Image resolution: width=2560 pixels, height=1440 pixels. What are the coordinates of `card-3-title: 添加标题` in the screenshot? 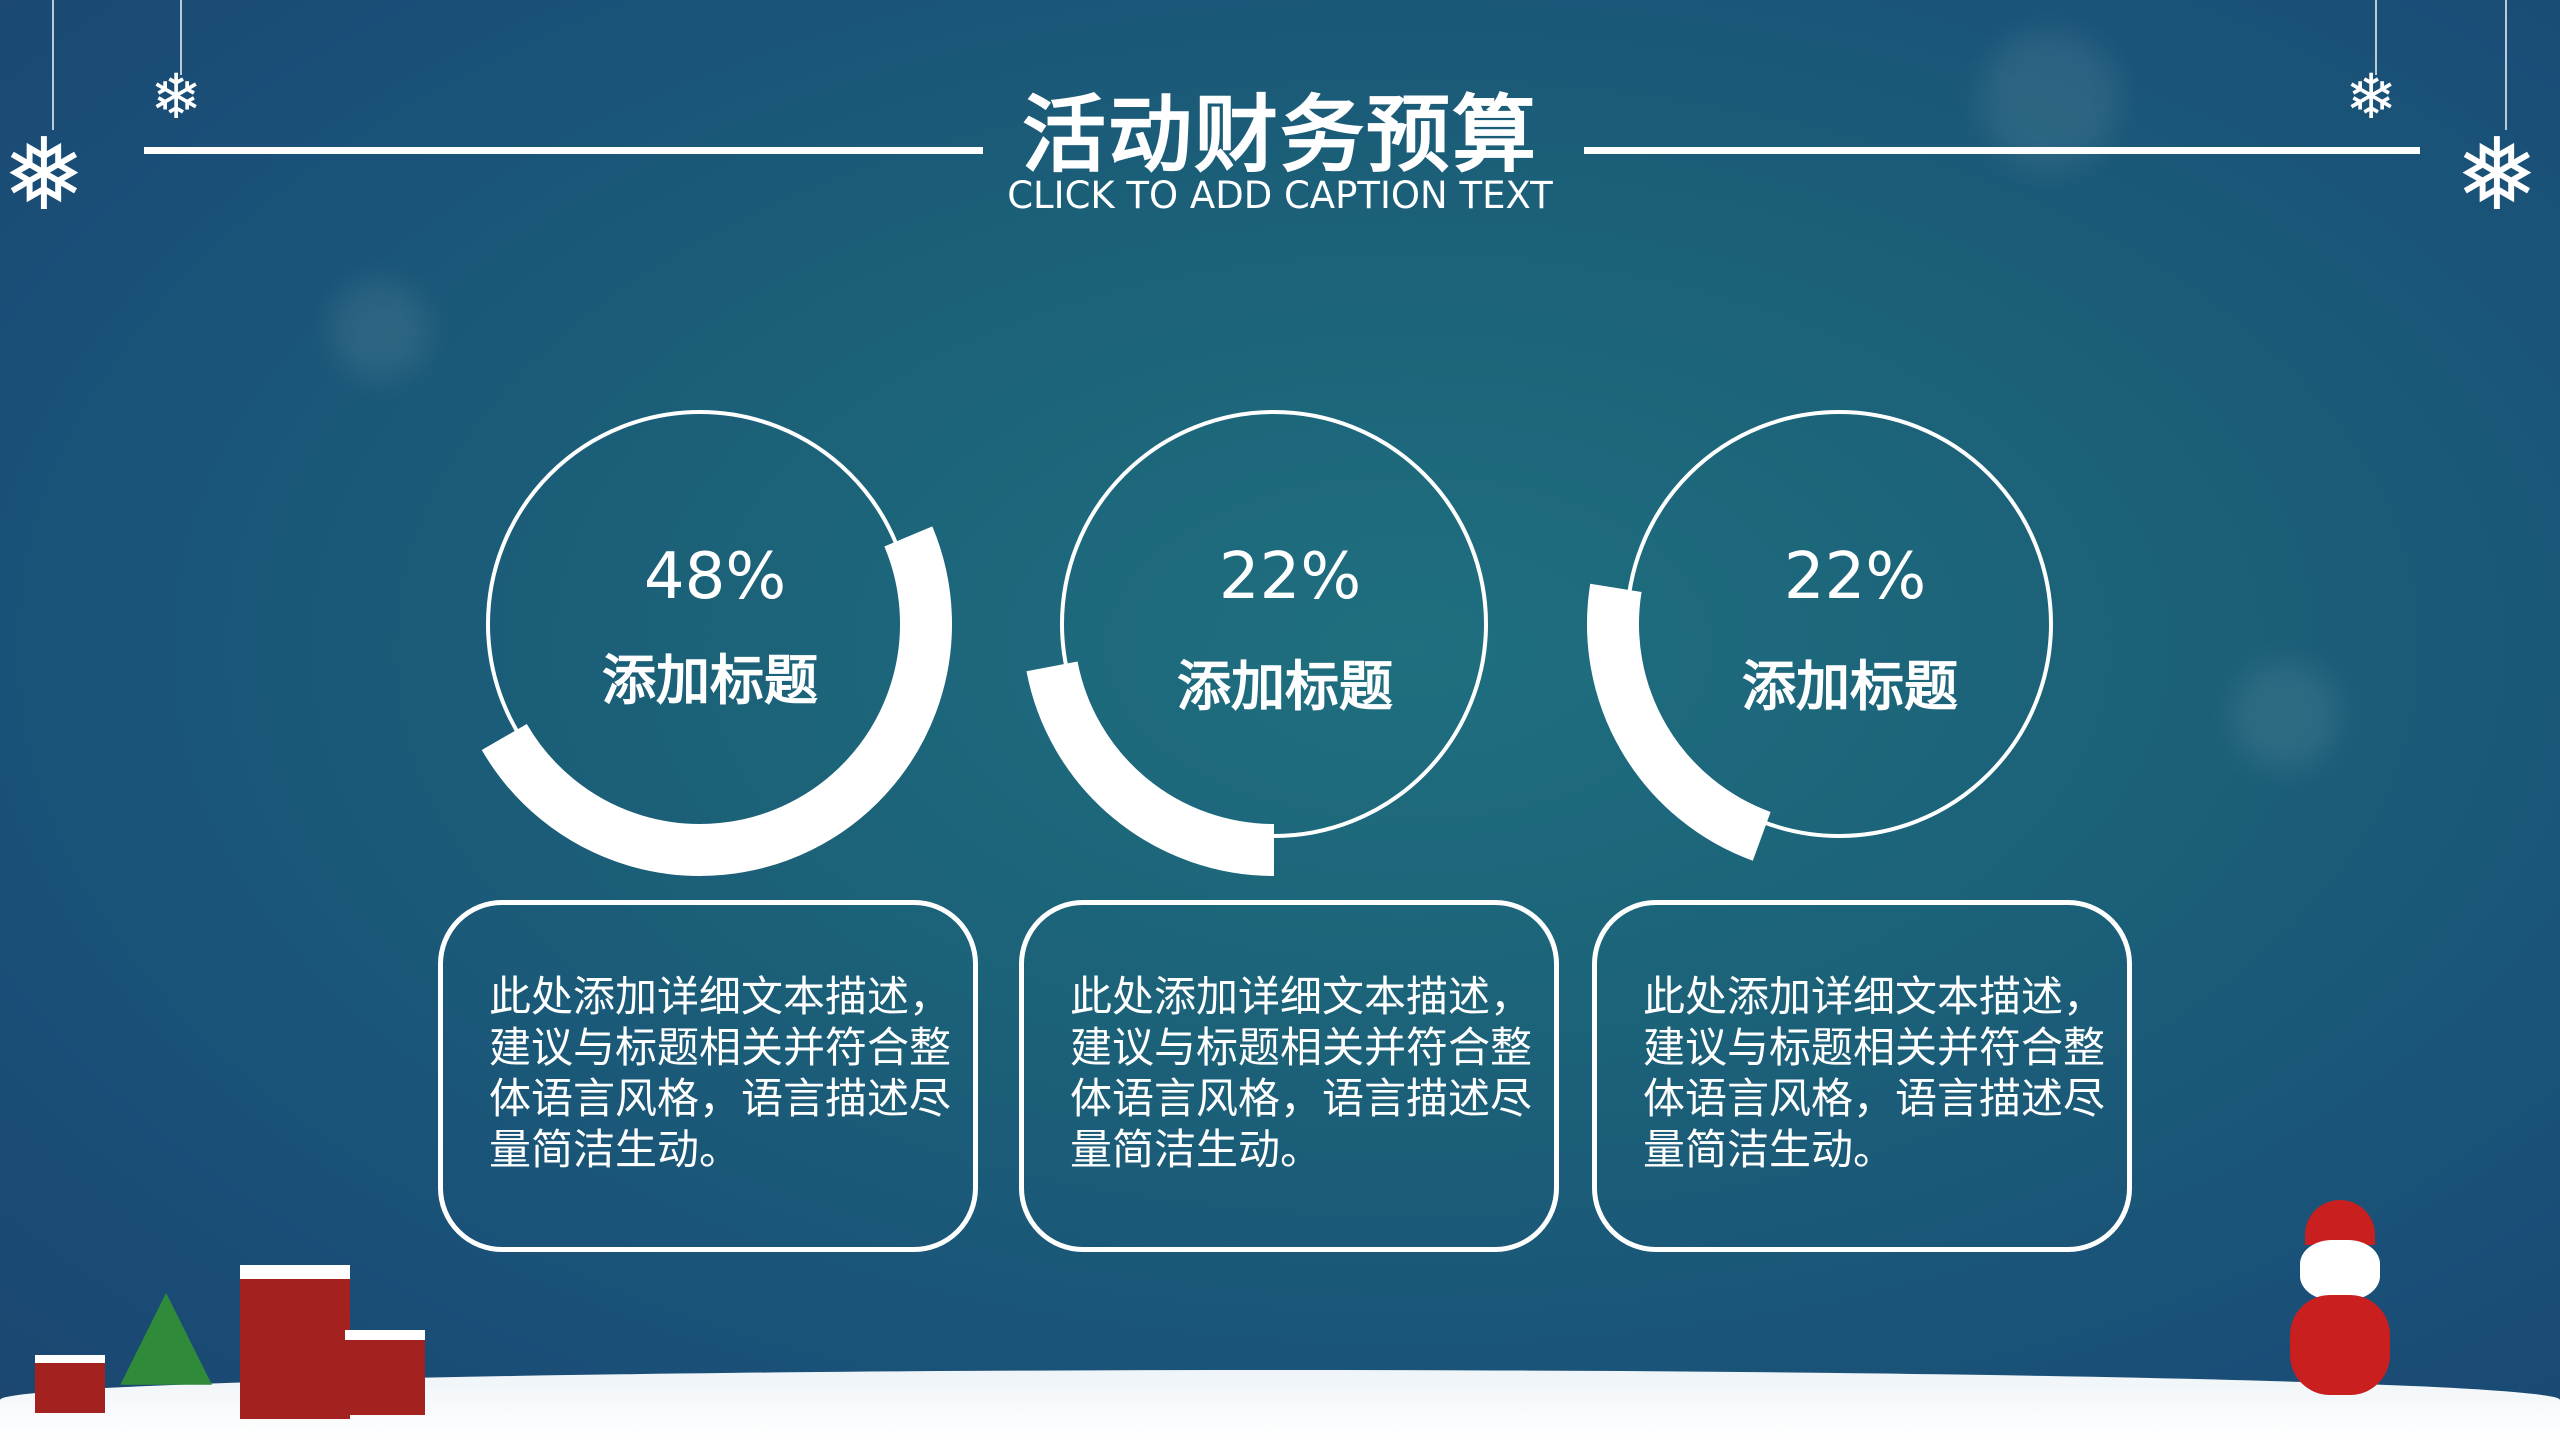 It's located at (1850, 686).